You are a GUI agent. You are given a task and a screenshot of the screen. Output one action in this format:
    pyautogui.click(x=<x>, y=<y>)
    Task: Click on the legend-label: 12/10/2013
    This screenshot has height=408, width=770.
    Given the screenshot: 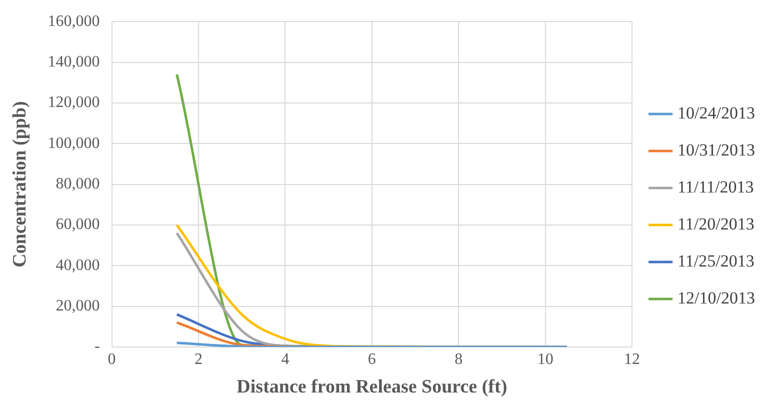 What is the action you would take?
    pyautogui.click(x=717, y=298)
    